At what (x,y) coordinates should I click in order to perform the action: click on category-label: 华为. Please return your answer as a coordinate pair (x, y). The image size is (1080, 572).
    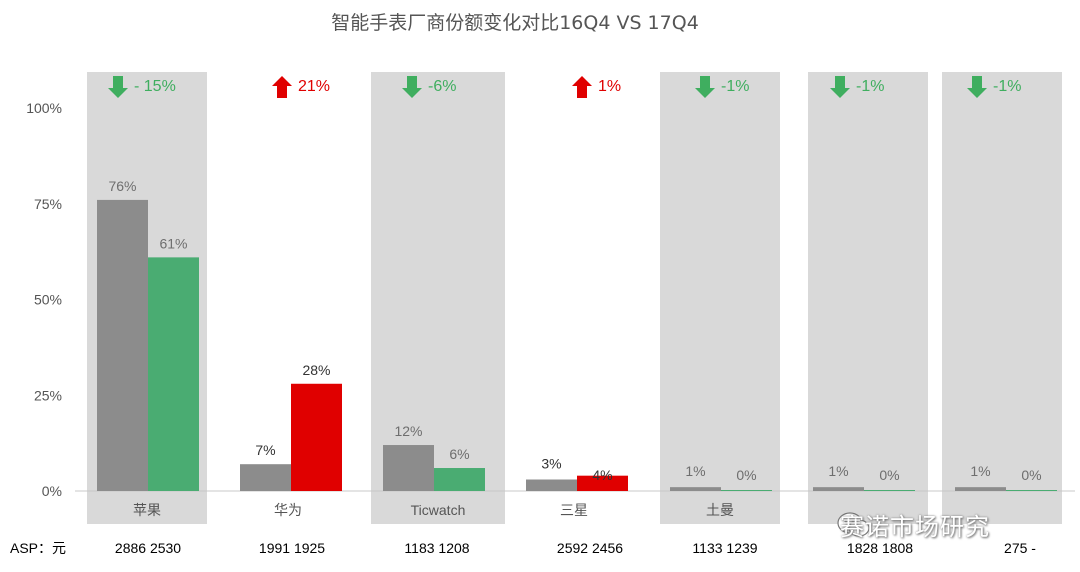
    Looking at the image, I should click on (288, 510).